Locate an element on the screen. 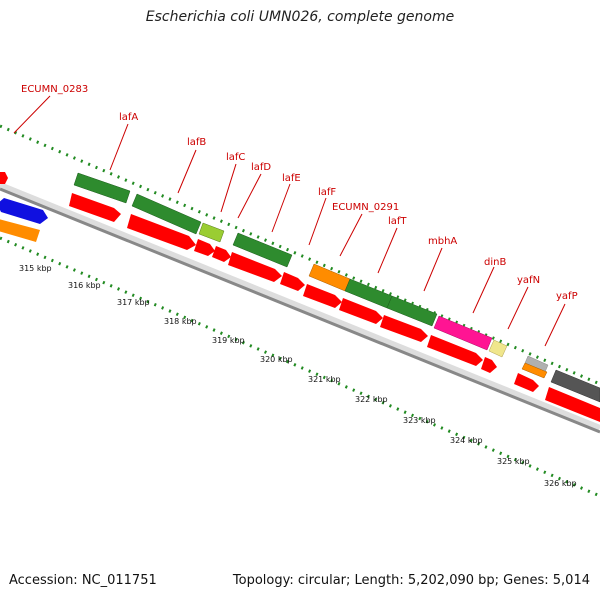  callout-dinB is located at coordinates (483, 290).